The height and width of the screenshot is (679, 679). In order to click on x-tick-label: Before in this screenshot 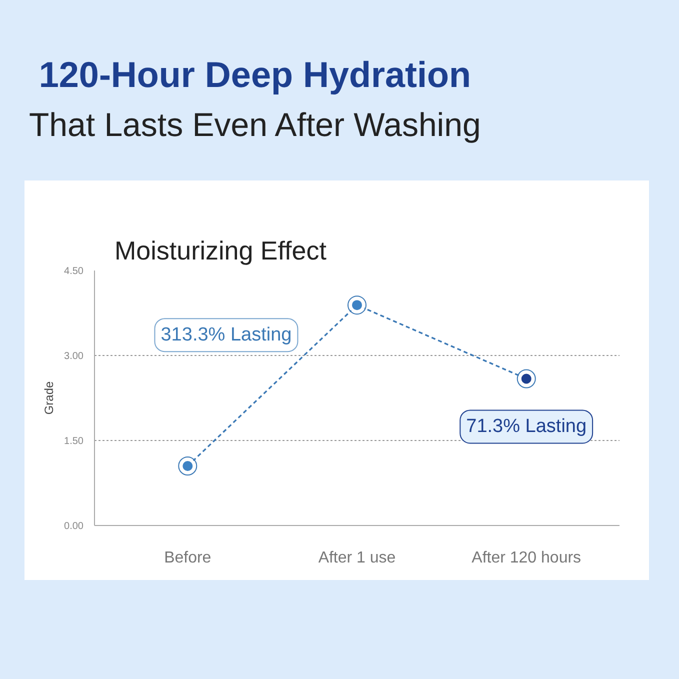, I will do `click(188, 558)`.